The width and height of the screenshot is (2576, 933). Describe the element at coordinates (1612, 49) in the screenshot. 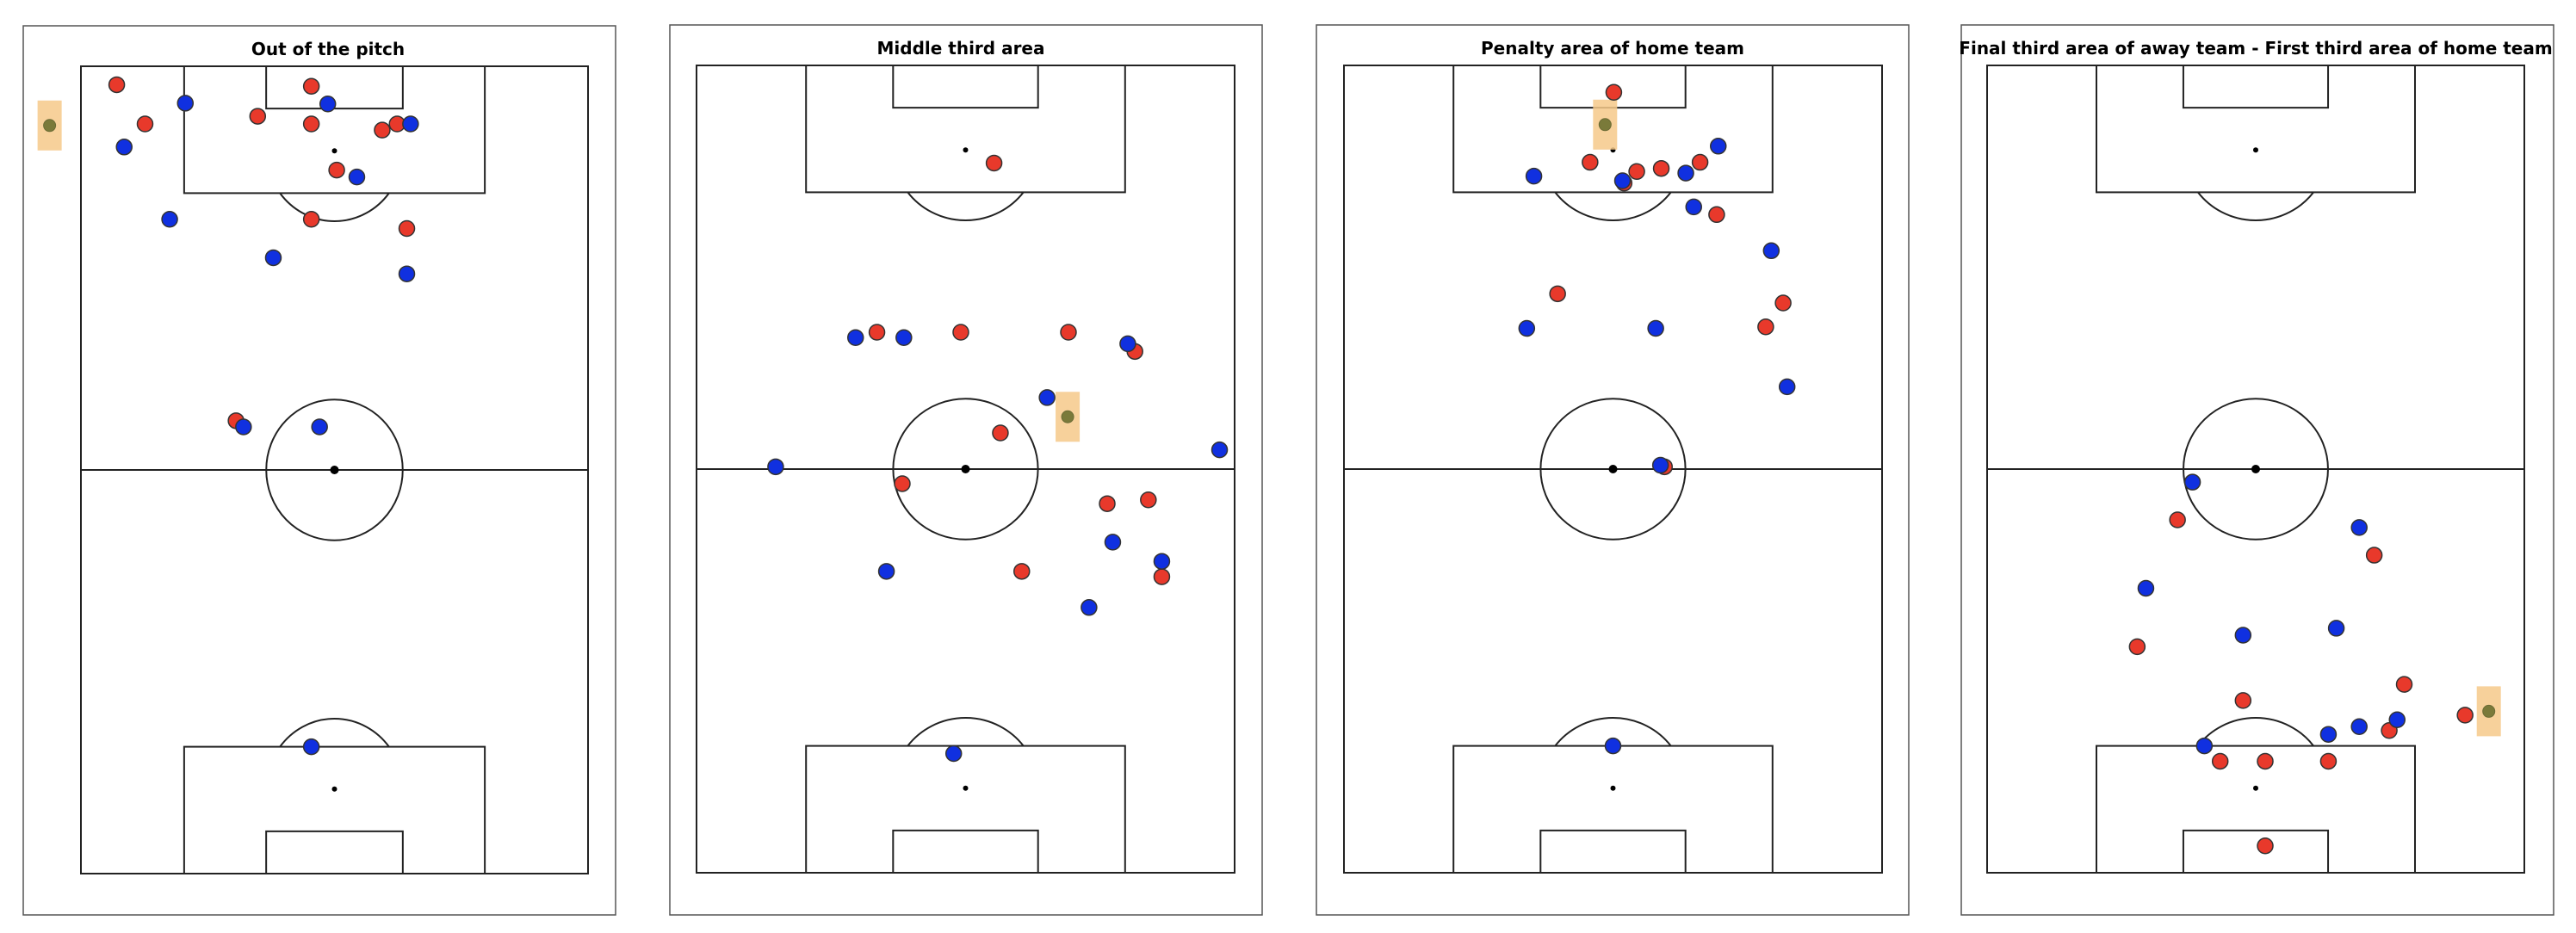

I see `panel-title: Penalty area of home team` at that location.